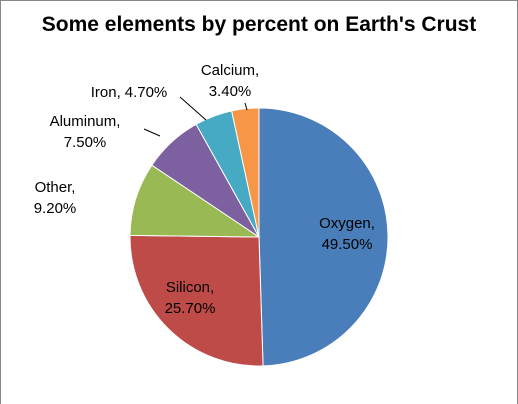  Describe the element at coordinates (55, 187) in the screenshot. I see `label-category: Other,` at that location.